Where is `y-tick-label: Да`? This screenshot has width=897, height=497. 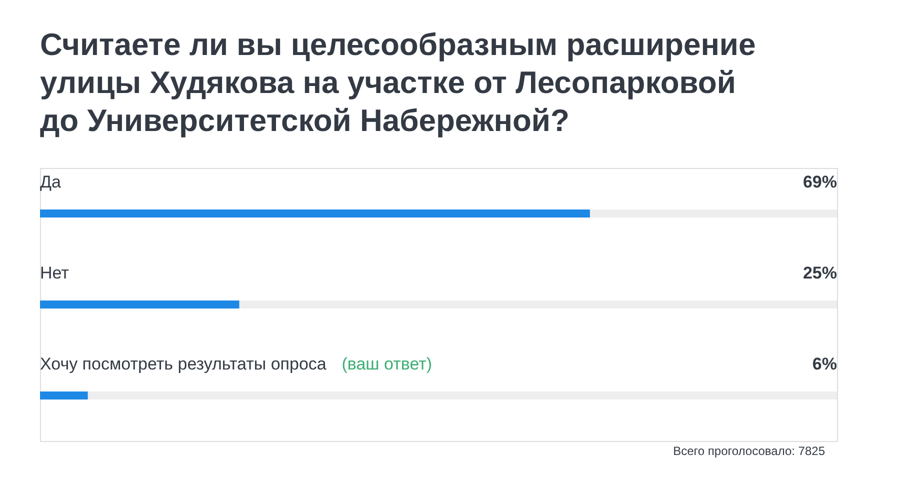 y-tick-label: Да is located at coordinates (51, 182).